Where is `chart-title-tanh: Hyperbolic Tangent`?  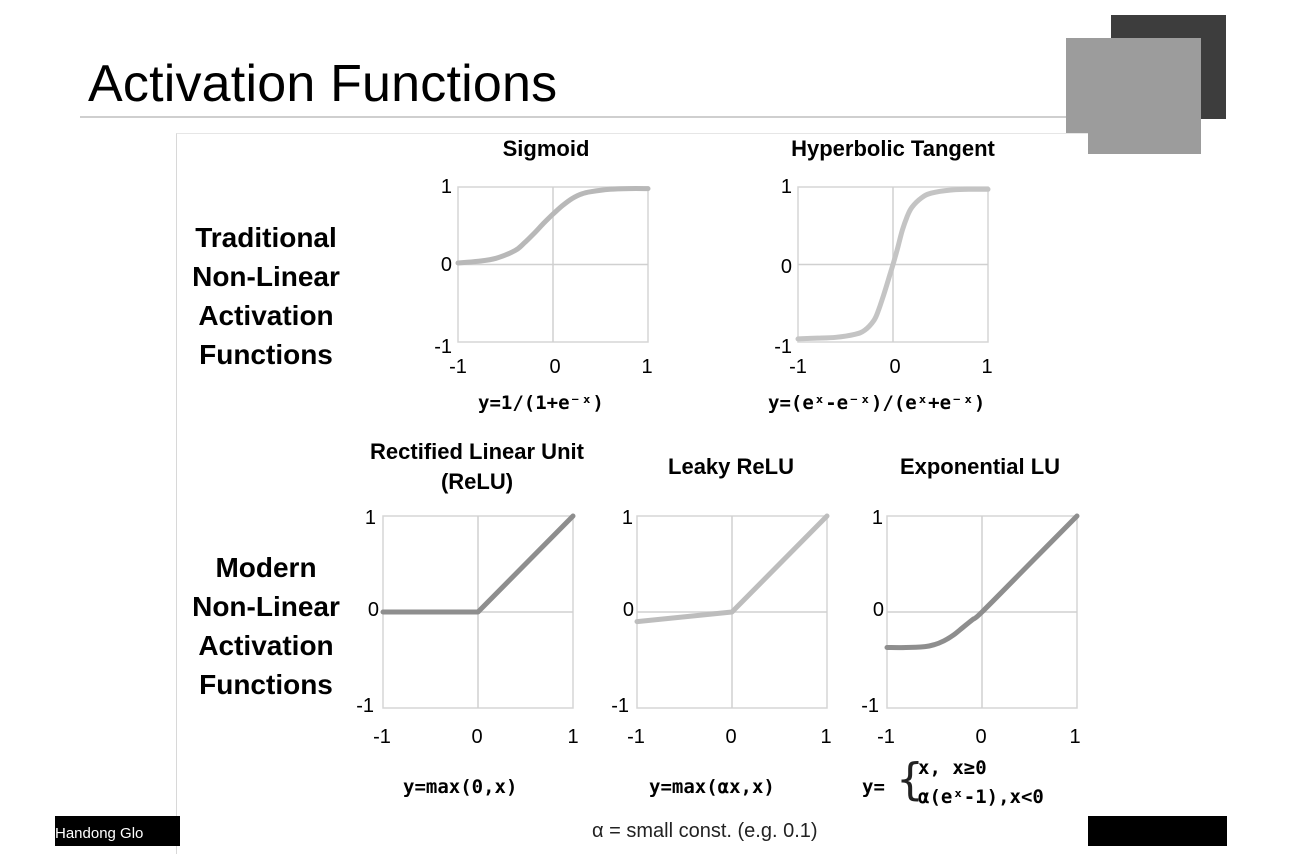 chart-title-tanh: Hyperbolic Tangent is located at coordinates (893, 148).